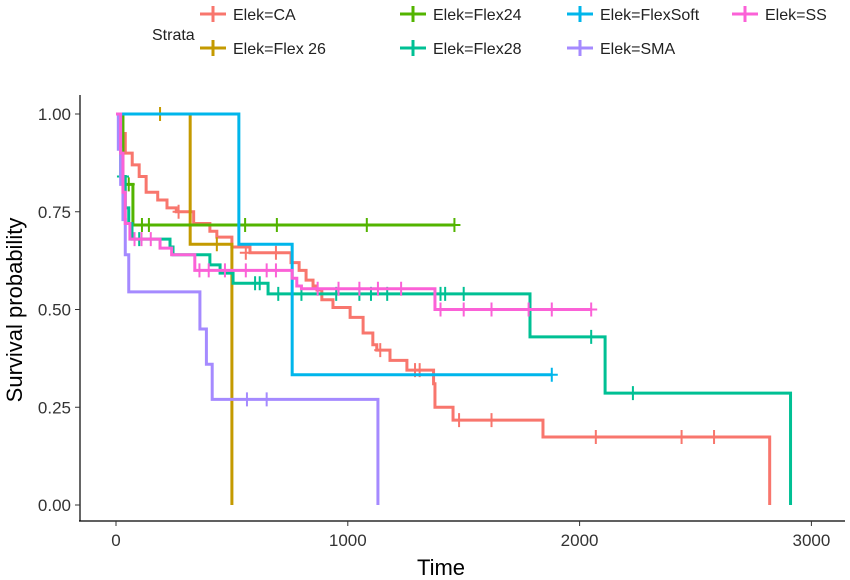 This screenshot has width=850, height=580. What do you see at coordinates (470, 535) in the screenshot?
I see `x-ticks: 0 1000 2000 3000` at bounding box center [470, 535].